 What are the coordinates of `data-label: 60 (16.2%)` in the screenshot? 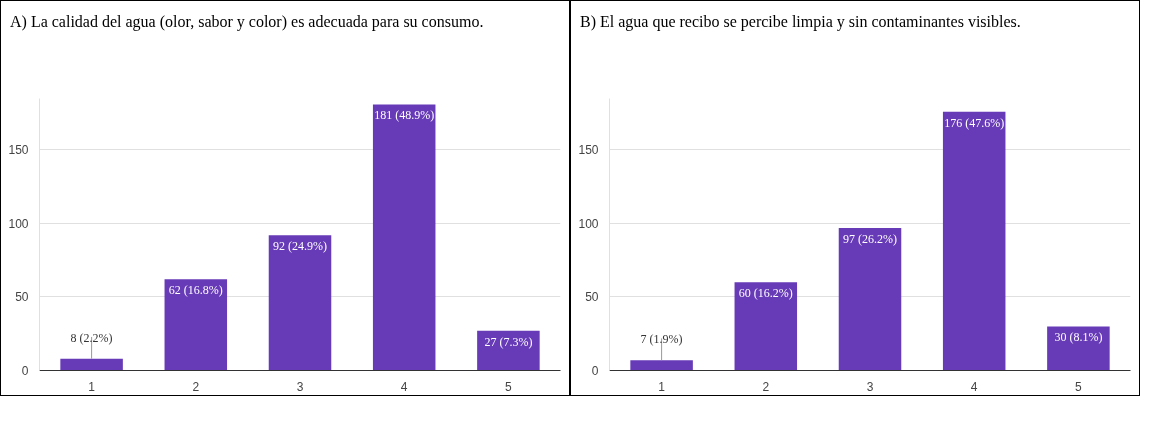 It's located at (765, 293).